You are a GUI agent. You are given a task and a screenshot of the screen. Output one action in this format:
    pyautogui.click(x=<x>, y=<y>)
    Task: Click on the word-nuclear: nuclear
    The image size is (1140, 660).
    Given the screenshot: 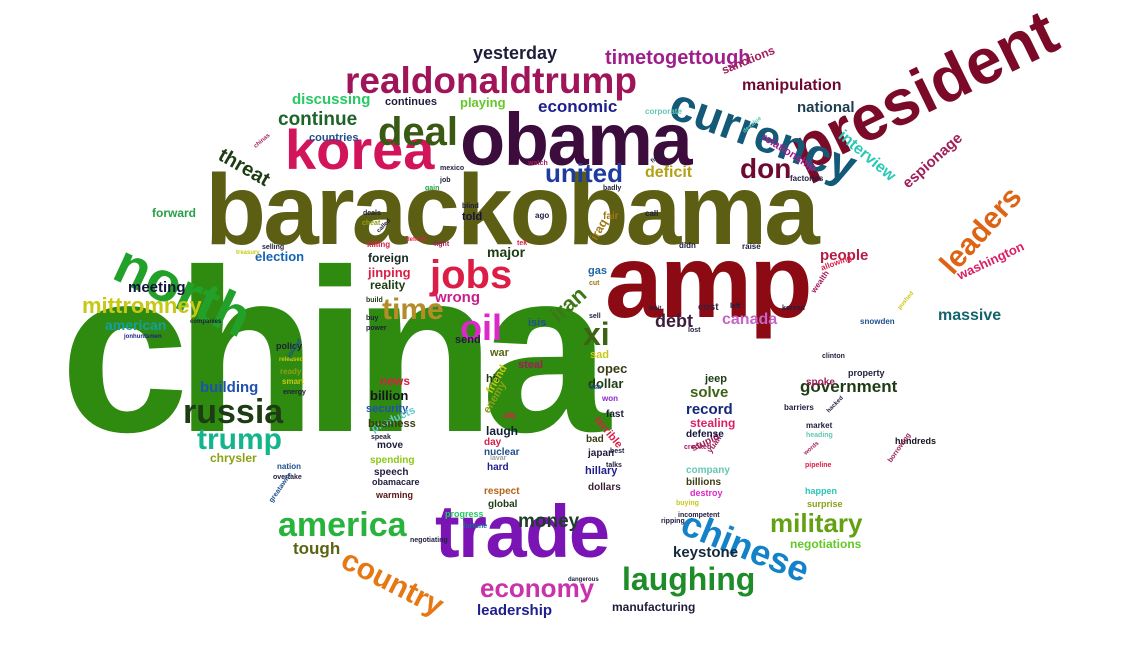 What is the action you would take?
    pyautogui.click(x=502, y=452)
    